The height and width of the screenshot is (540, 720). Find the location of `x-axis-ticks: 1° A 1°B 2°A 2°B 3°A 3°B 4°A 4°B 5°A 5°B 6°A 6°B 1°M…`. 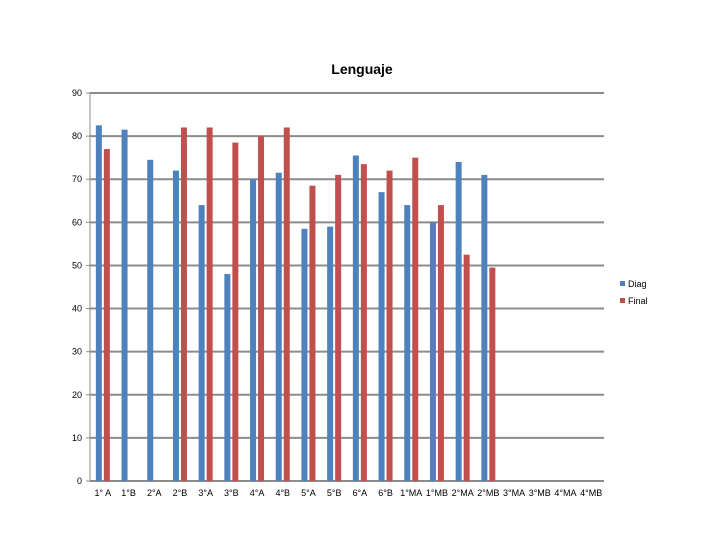

x-axis-ticks: 1° A 1°B 2°A 2°B 3°A 3°B 4°A 4°B 5°A 5°B 6°A 6°B 1°M… is located at coordinates (349, 493).